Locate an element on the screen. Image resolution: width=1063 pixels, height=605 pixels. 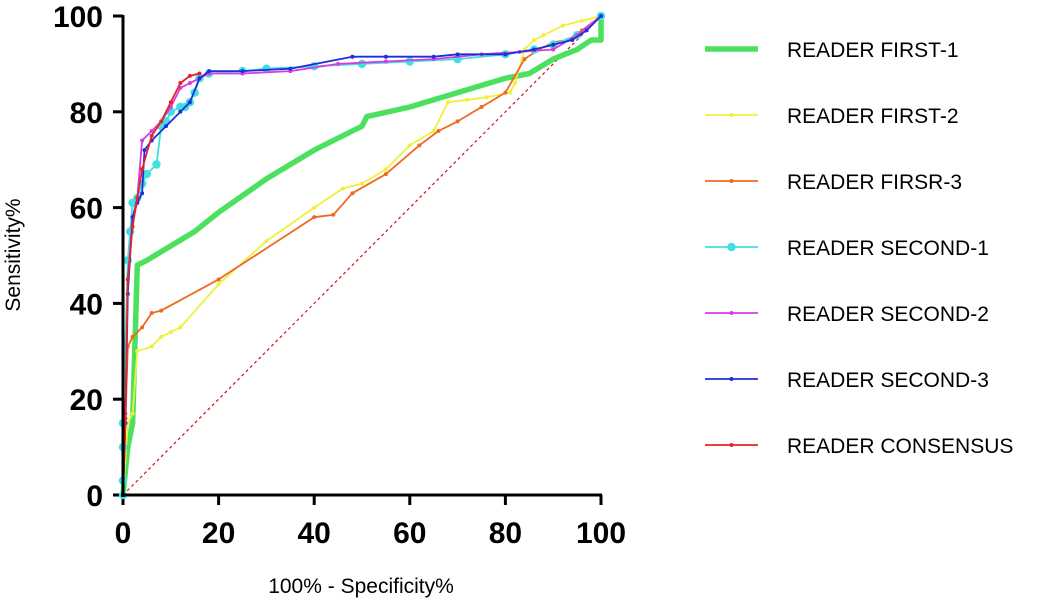
legend-item: READER SECOND-2 is located at coordinates (847, 314).